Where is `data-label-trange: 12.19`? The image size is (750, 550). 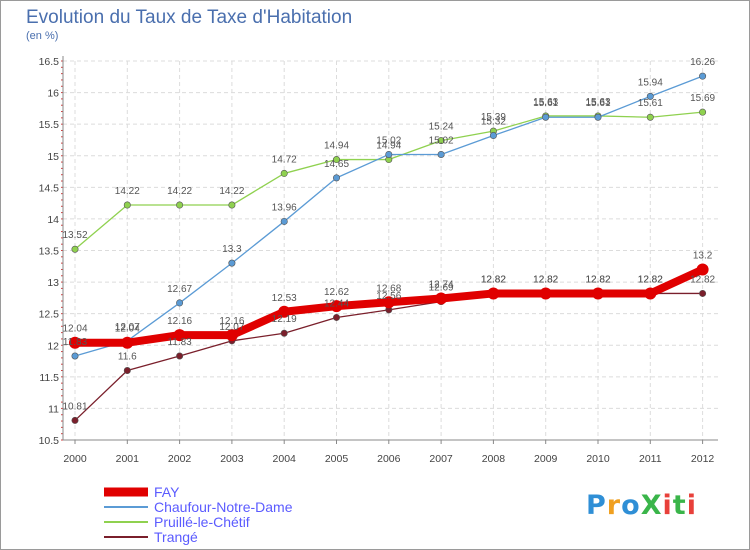 data-label-trange: 12.19 is located at coordinates (284, 319).